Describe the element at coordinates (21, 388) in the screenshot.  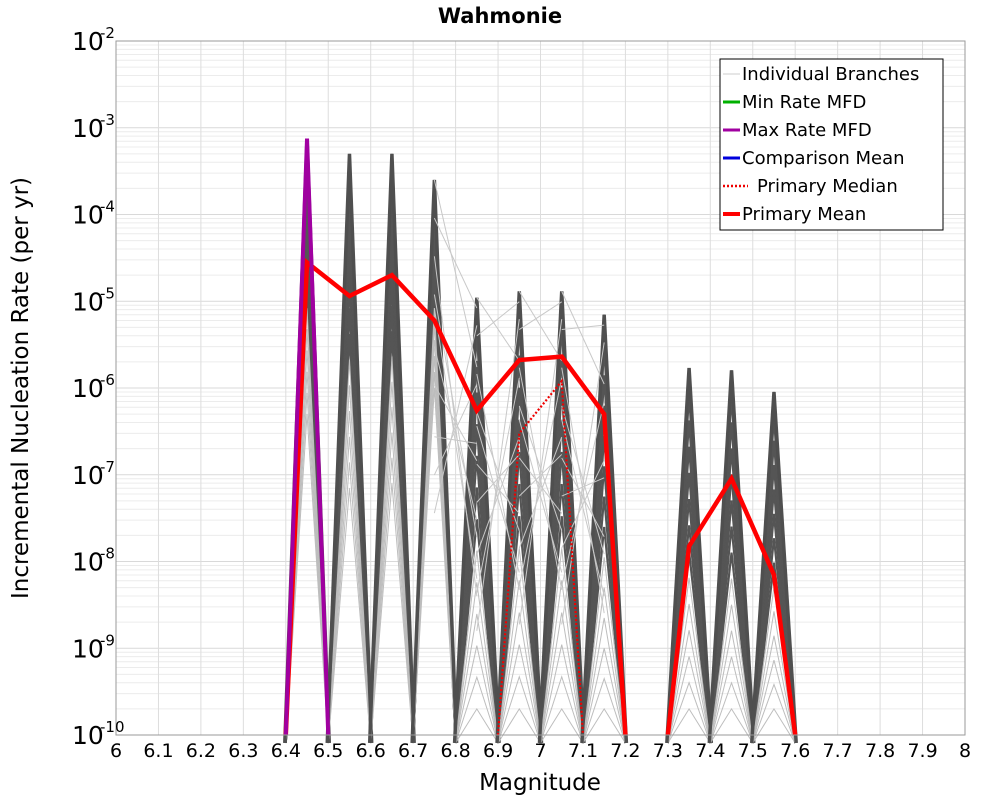
I see `y-axis-label: Incremental Nucleation Rate (per yr)` at that location.